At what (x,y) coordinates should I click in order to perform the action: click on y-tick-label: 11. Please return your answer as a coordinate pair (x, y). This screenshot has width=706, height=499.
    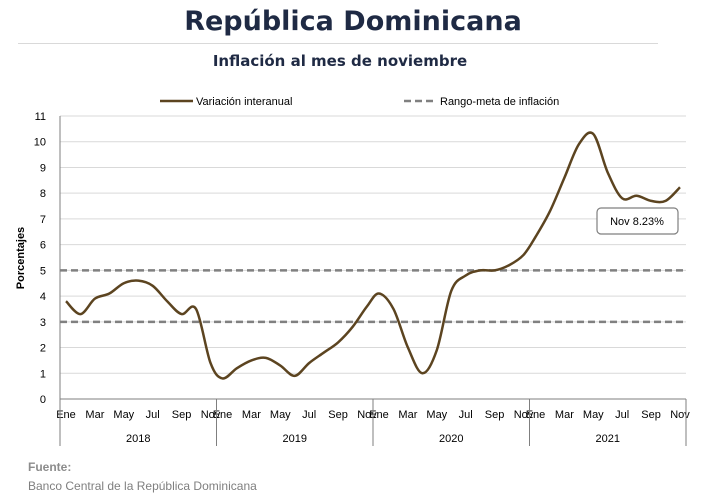
    Looking at the image, I should click on (40, 117).